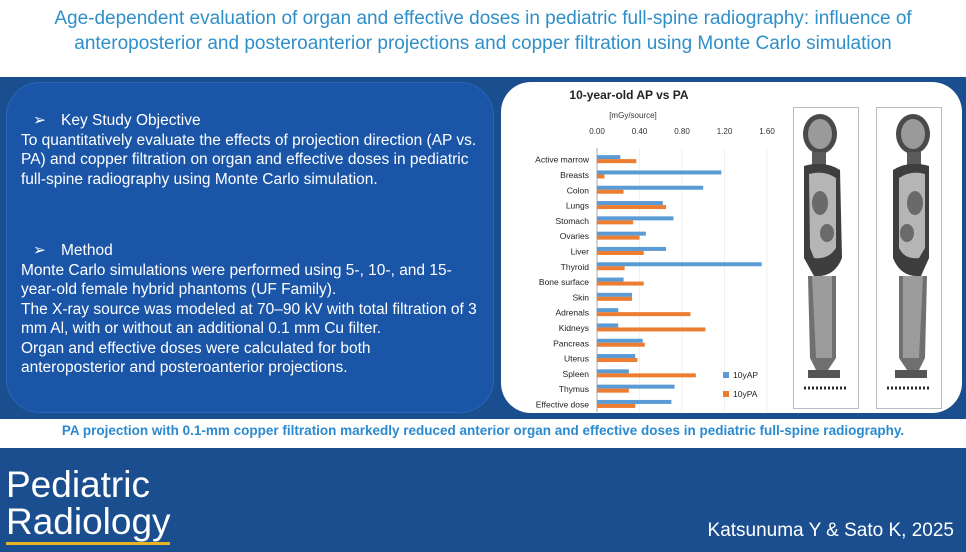  Describe the element at coordinates (679, 264) in the screenshot. I see `bar-10yap-thyroid` at that location.